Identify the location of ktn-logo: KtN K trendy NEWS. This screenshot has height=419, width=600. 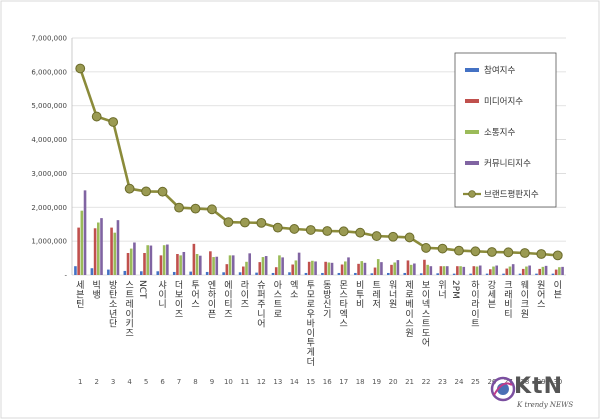
(545, 396).